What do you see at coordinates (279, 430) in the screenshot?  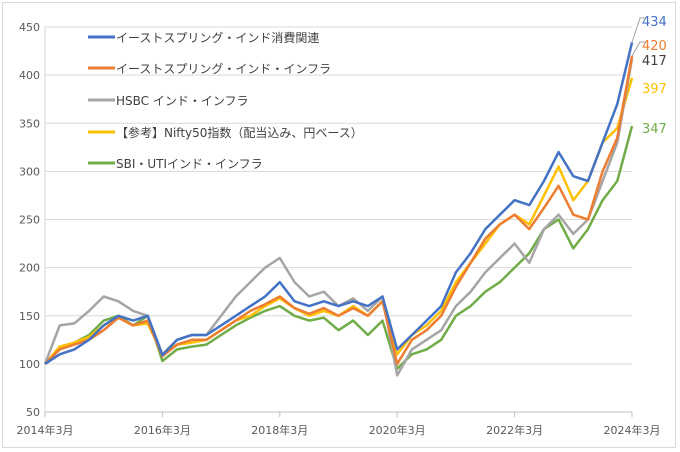 I see `x-tick-label: 2018年3月` at bounding box center [279, 430].